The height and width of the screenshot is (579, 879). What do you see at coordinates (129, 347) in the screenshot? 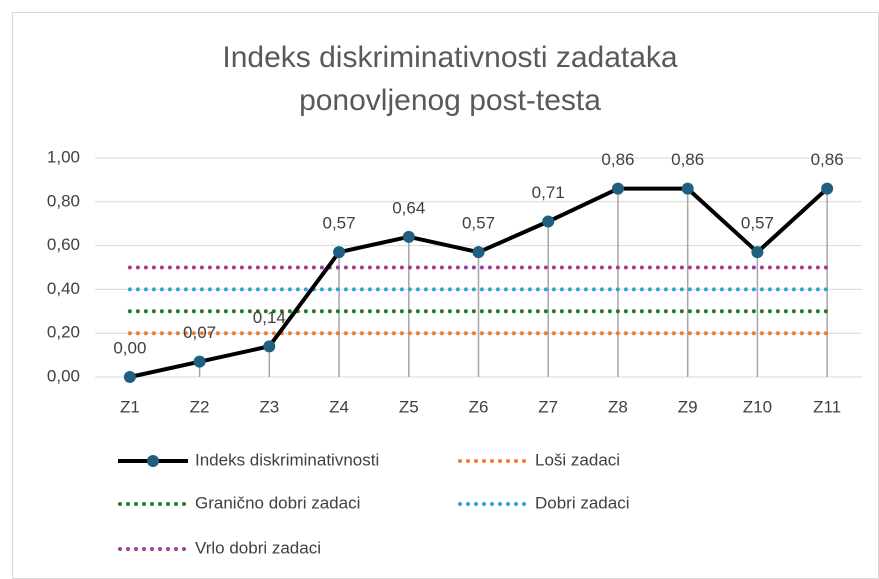
I see `data-label: 0,00` at bounding box center [129, 347].